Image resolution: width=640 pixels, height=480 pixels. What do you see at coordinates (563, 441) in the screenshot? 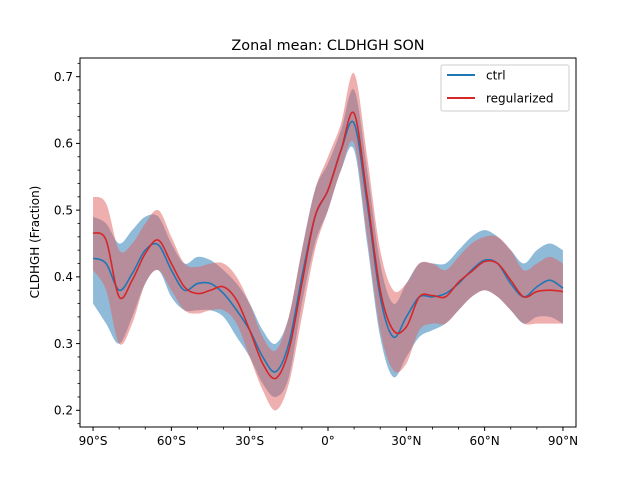
I see `x-tick-label: 90°N` at bounding box center [563, 441].